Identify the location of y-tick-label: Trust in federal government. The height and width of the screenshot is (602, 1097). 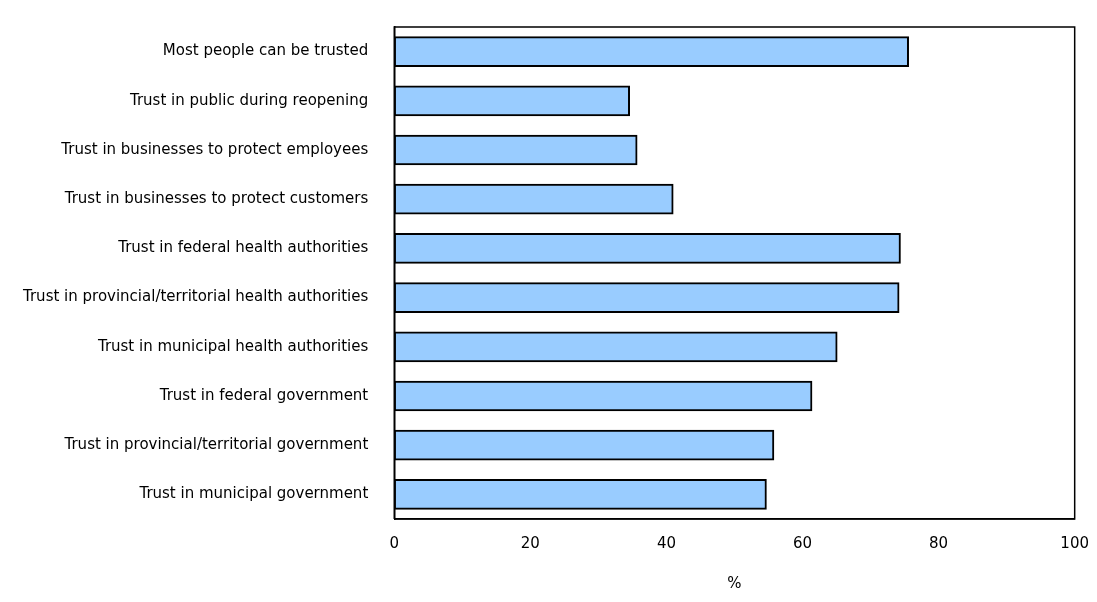
(263, 394).